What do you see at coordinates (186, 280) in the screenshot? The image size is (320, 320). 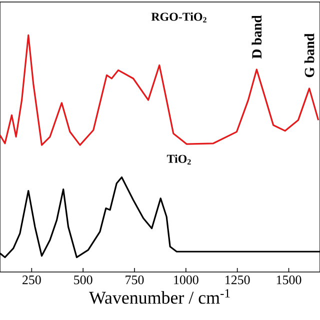 I see `x-tick-label: 1000` at bounding box center [186, 280].